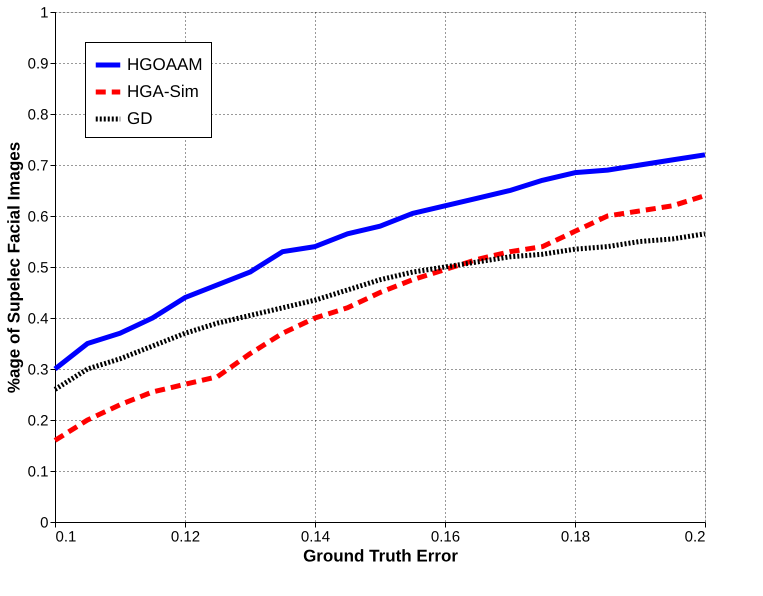 The image size is (763, 596). I want to click on legend-label: HGA-Sim, so click(163, 91).